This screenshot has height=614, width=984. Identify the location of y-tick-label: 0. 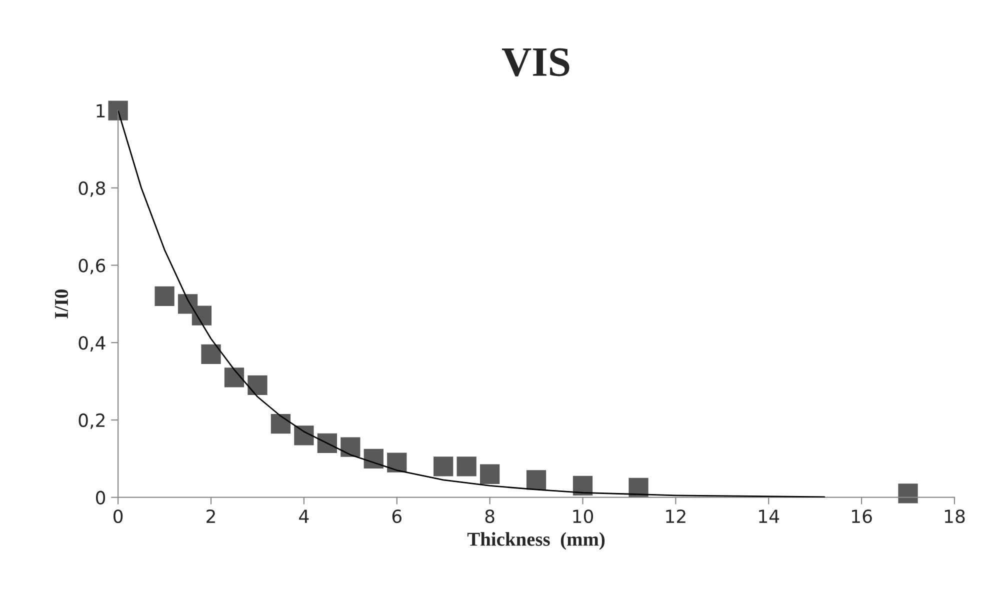
(101, 497).